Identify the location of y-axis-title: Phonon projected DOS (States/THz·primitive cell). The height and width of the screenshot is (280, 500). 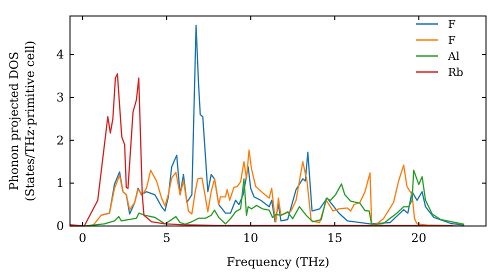
(22, 121).